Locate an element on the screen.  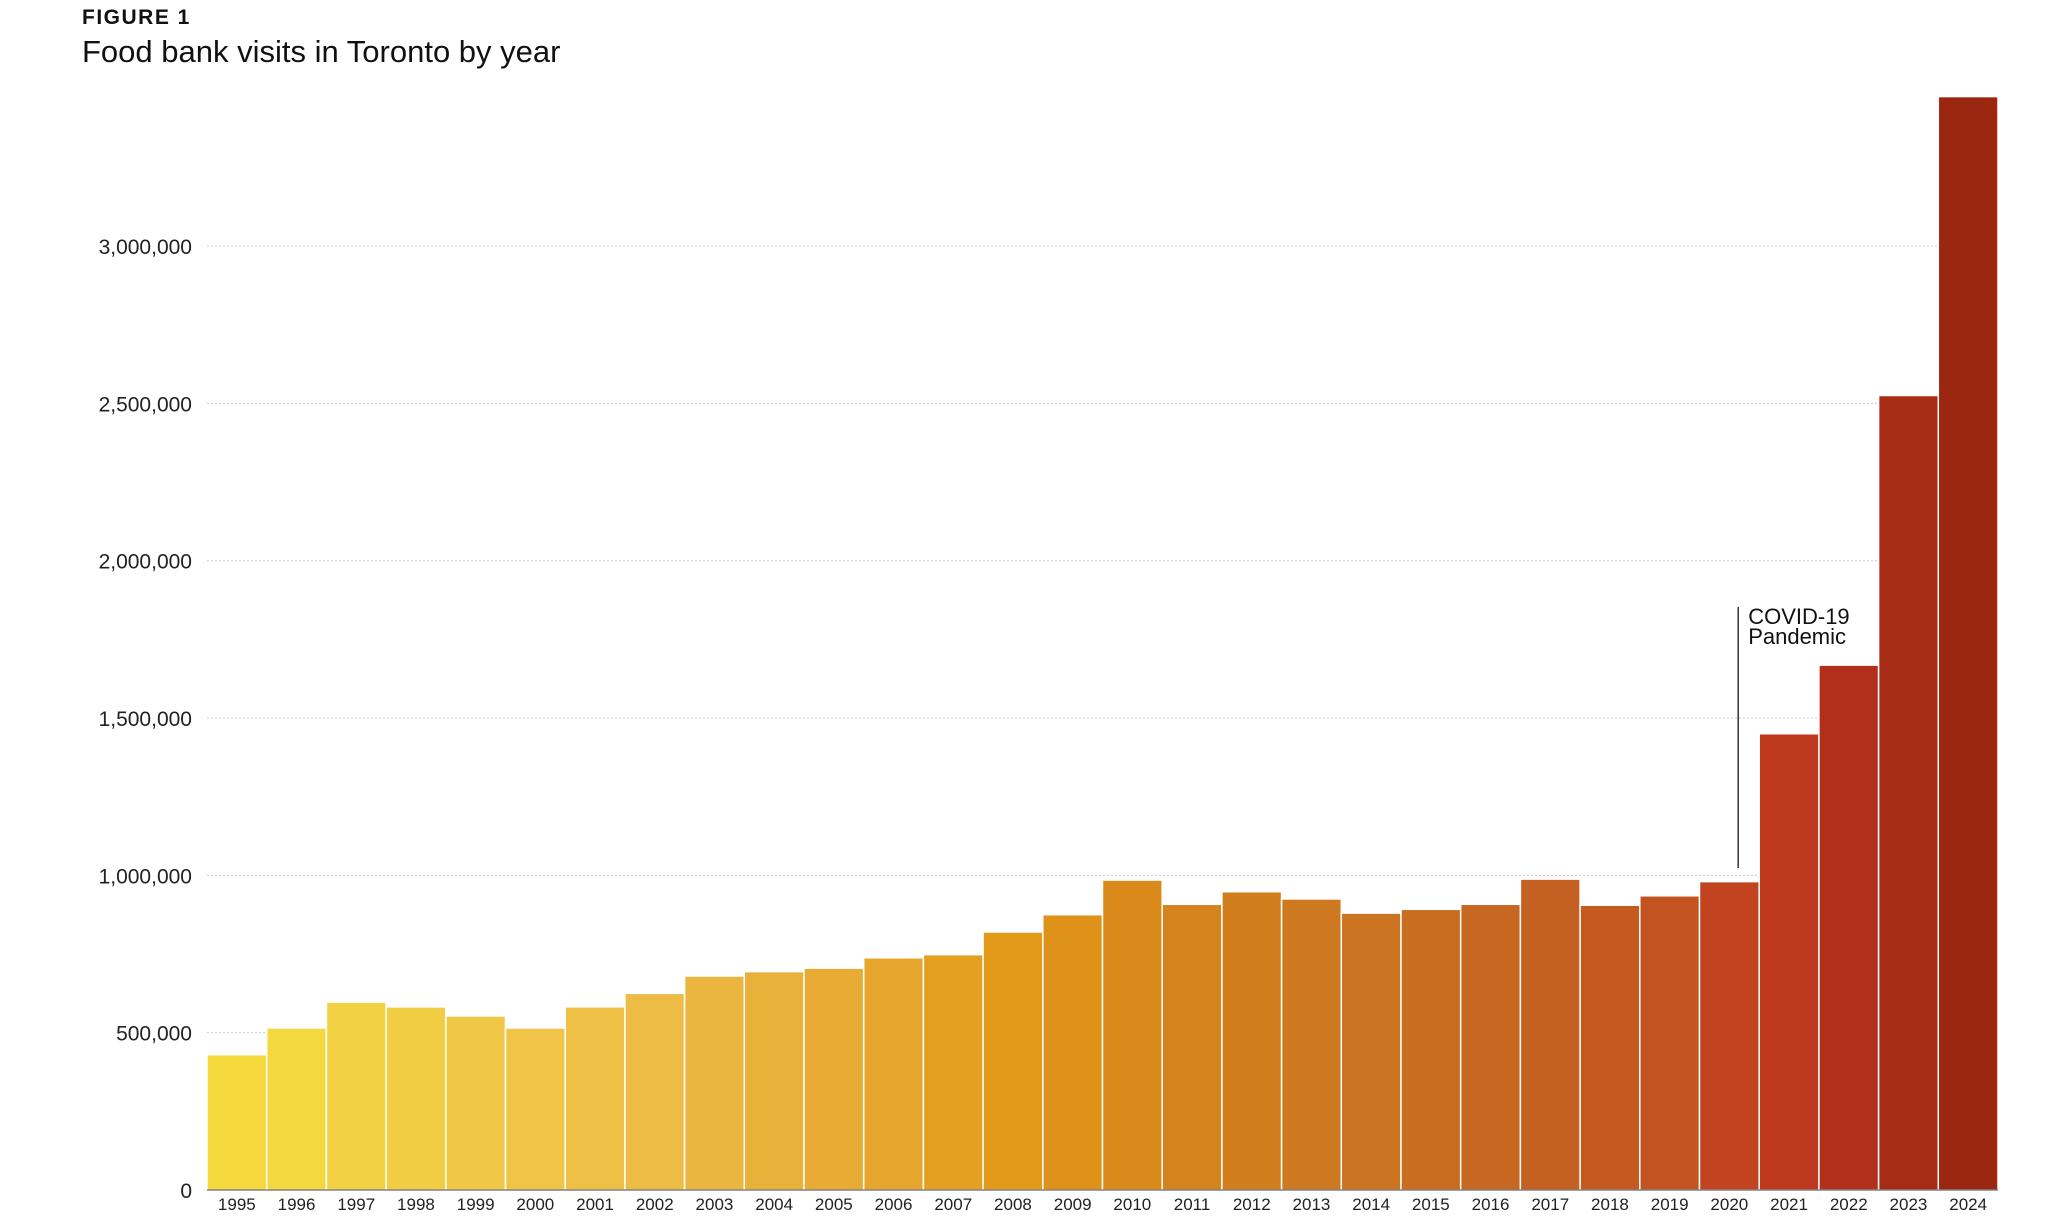
x-tick-label: 2005 is located at coordinates (834, 1204).